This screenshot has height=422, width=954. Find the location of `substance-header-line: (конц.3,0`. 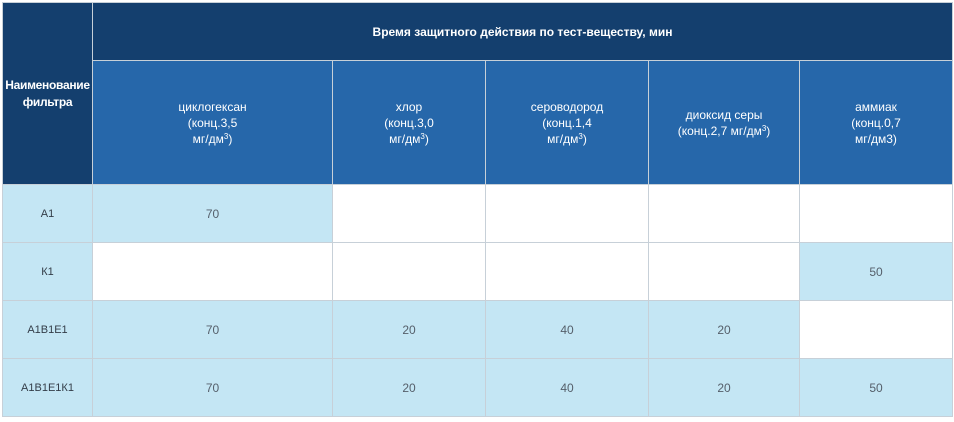

substance-header-line: (конц.3,0 is located at coordinates (409, 122).